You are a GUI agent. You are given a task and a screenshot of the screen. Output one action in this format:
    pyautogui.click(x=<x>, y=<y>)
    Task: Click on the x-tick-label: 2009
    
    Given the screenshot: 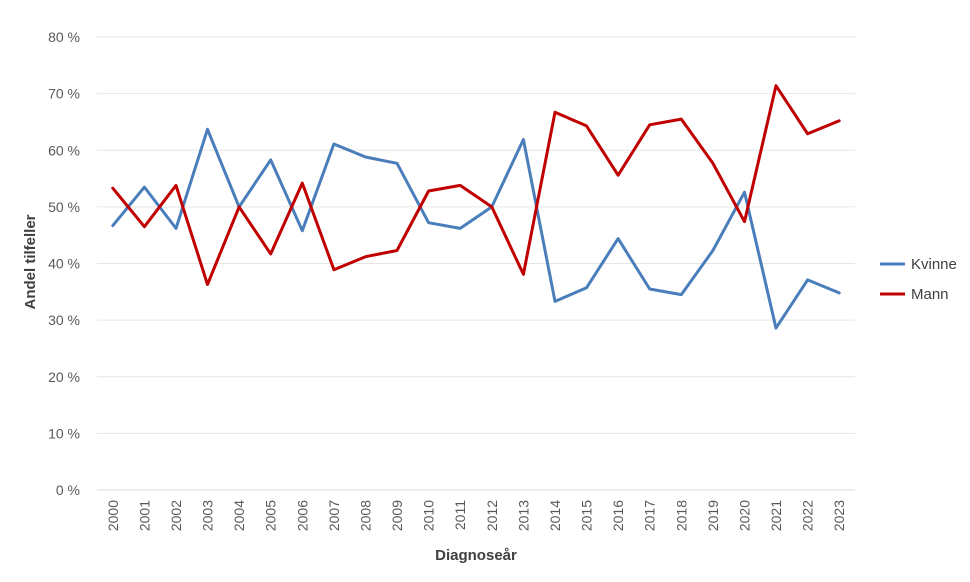 What is the action you would take?
    pyautogui.click(x=397, y=515)
    